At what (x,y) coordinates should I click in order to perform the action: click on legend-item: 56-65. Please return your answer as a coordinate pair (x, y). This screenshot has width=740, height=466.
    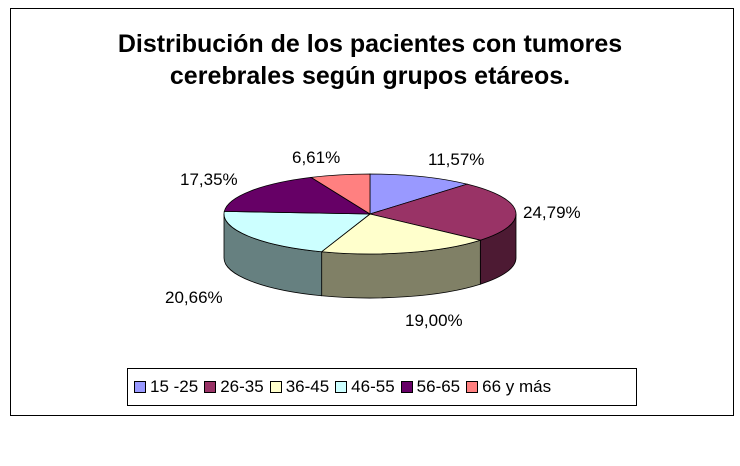
    Looking at the image, I should click on (430, 387).